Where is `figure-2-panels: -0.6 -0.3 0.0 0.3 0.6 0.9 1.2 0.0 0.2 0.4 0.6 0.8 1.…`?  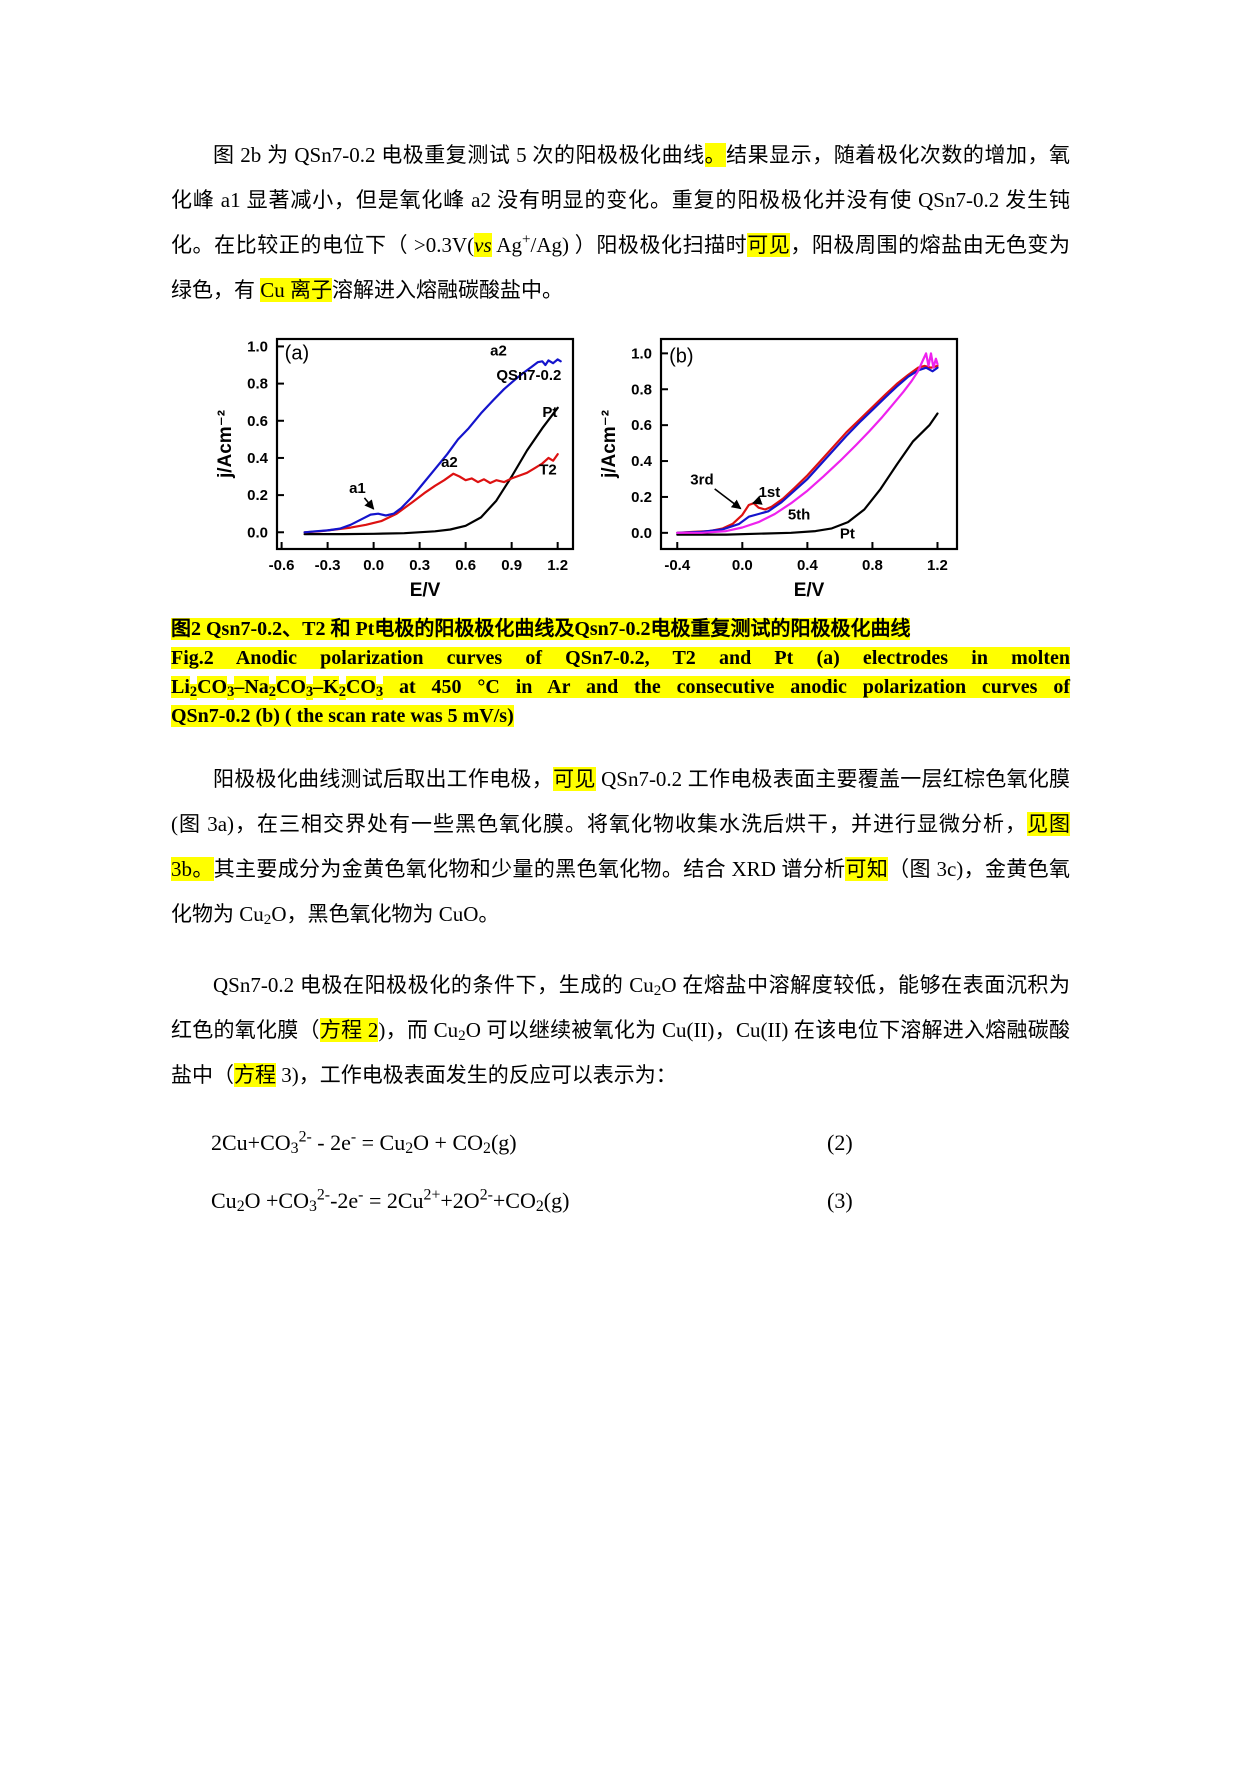 figure-2-panels: -0.6 -0.3 0.0 0.3 0.6 0.9 1.2 0.0 0.2 0.4 0.6 0.8 1.… is located at coordinates (642, 467).